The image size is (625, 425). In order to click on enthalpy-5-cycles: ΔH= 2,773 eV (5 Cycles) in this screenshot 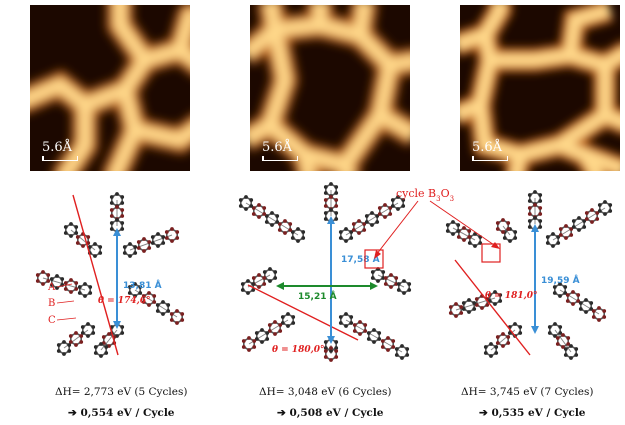, I will do `click(121, 392)`.